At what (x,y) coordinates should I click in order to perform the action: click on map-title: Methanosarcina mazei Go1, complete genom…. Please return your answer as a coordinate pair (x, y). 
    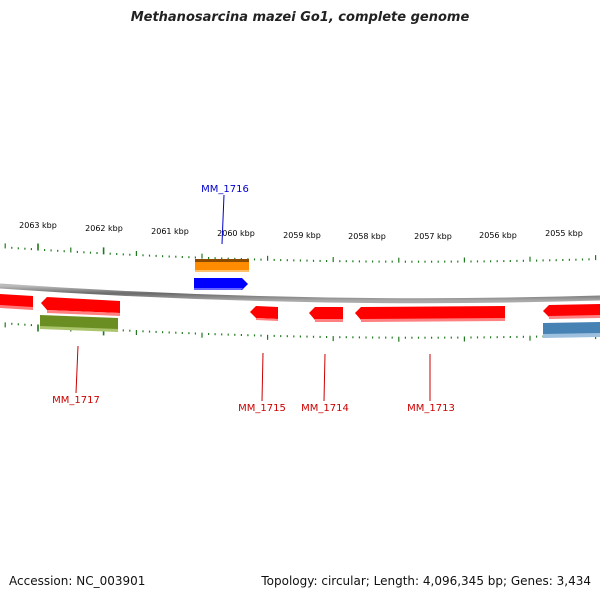
    Looking at the image, I should click on (300, 17).